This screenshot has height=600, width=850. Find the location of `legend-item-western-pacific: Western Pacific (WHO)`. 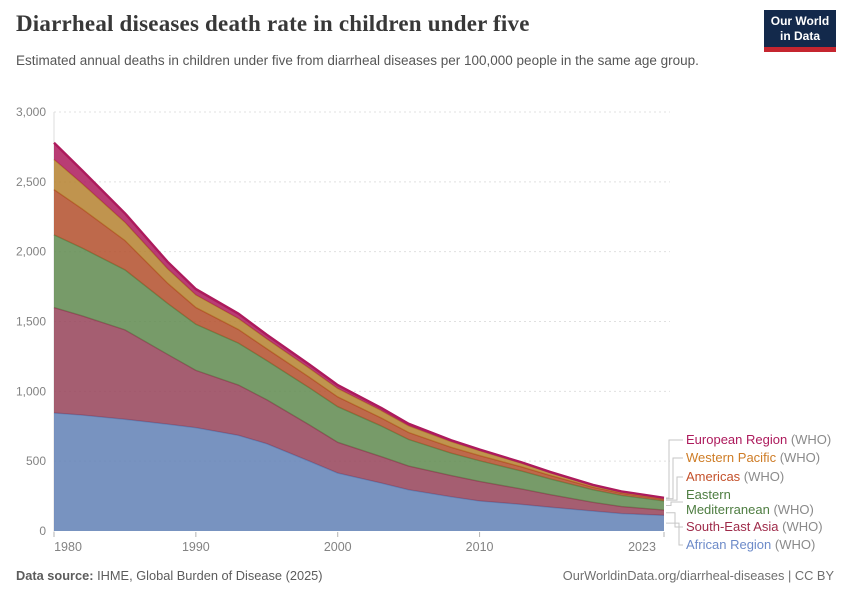

legend-item-western-pacific: Western Pacific (WHO) is located at coordinates (768, 457).